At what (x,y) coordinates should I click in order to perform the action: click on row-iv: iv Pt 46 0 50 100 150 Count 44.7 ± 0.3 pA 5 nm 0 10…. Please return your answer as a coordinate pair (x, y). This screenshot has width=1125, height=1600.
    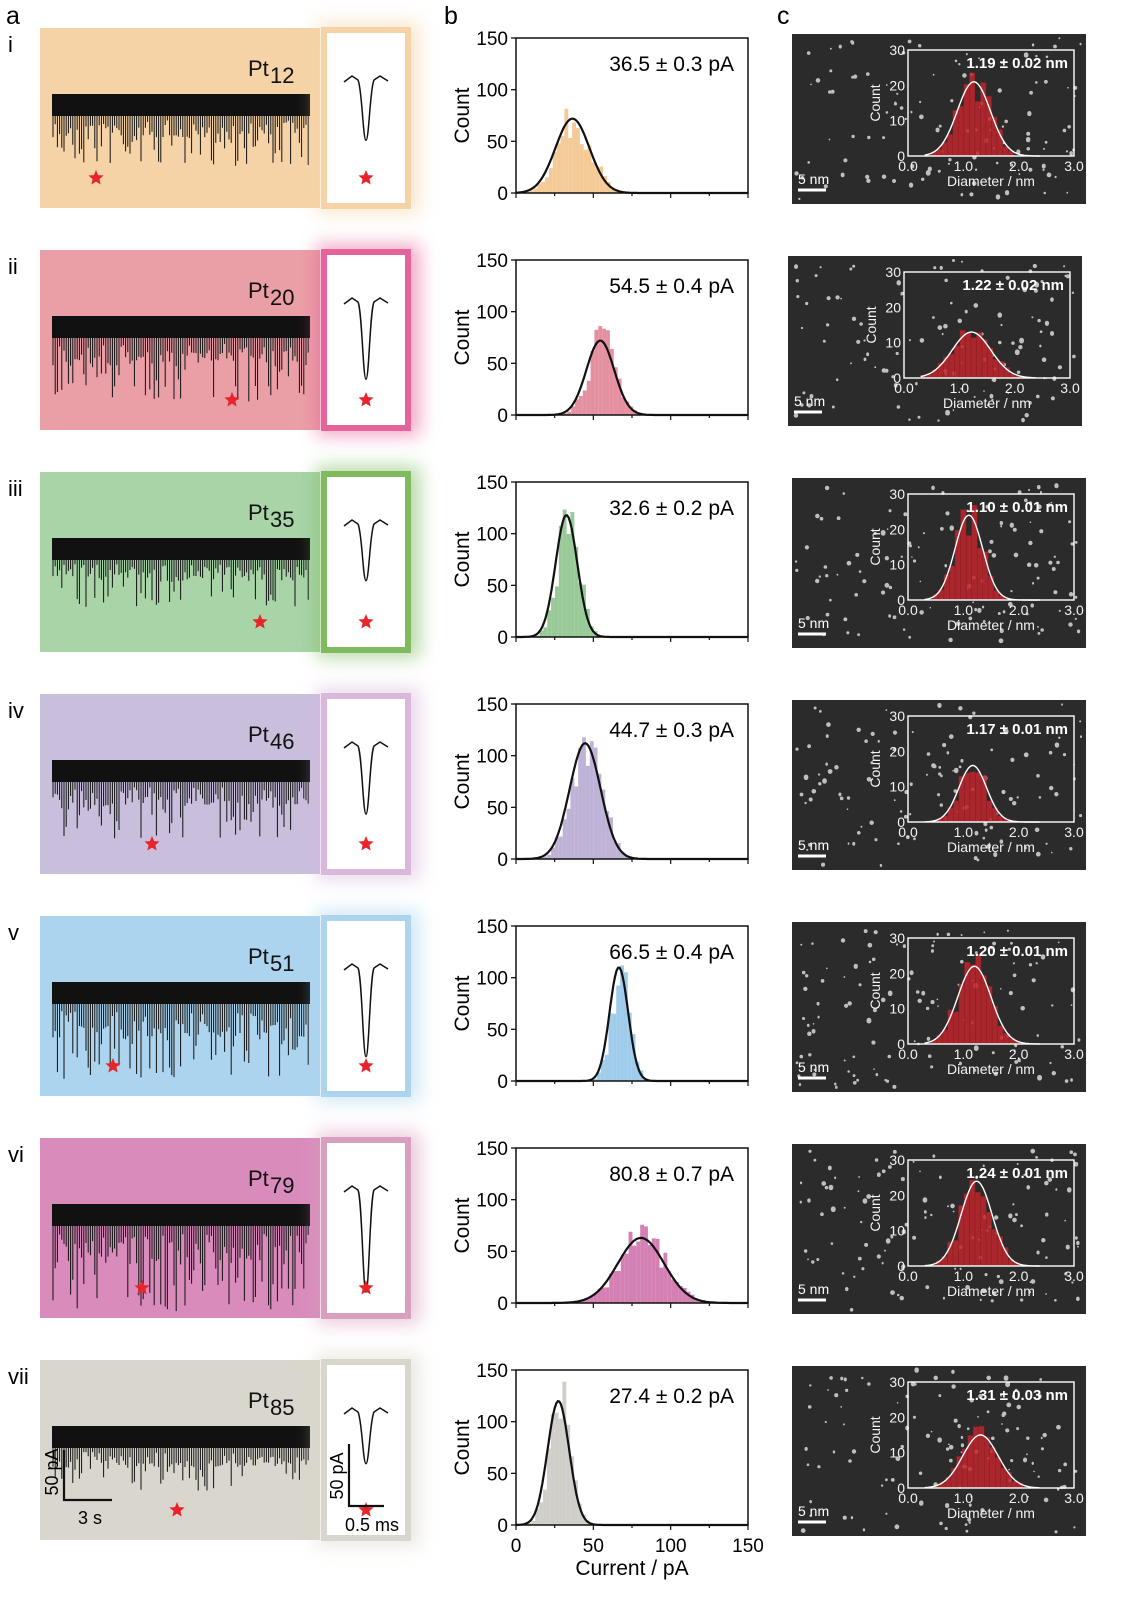
    Looking at the image, I should click on (547, 784).